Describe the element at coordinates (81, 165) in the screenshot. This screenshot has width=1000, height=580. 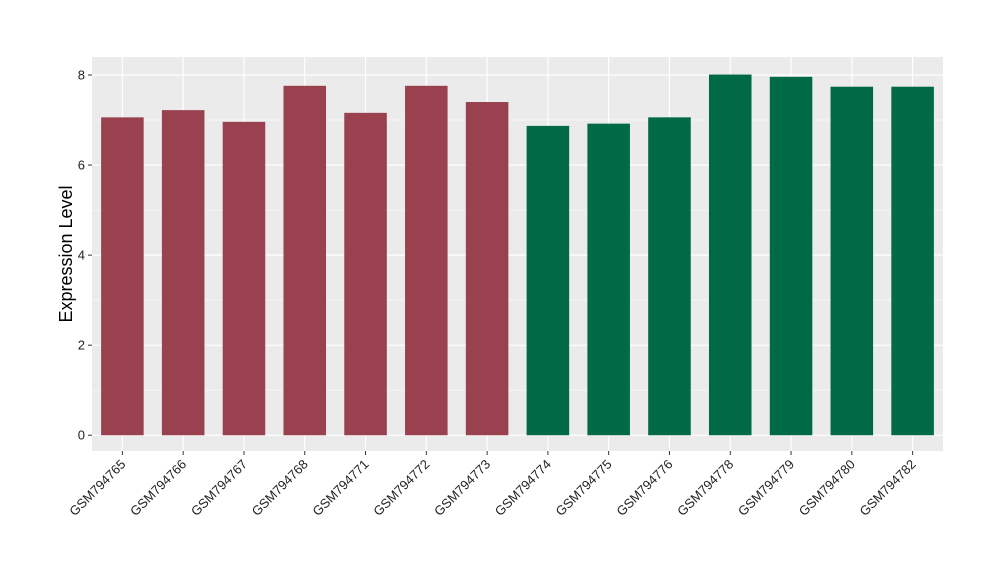
I see `y-tick-label: 6` at that location.